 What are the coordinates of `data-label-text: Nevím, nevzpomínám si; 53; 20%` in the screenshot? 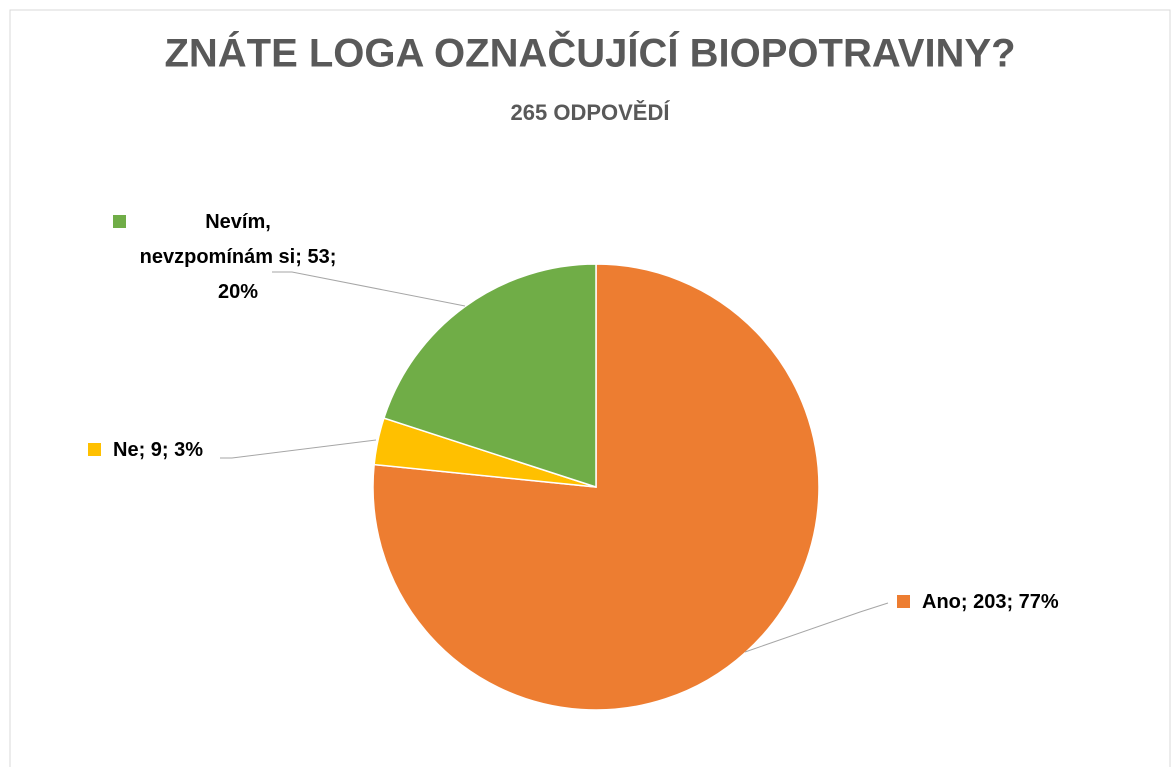 It's located at (238, 257).